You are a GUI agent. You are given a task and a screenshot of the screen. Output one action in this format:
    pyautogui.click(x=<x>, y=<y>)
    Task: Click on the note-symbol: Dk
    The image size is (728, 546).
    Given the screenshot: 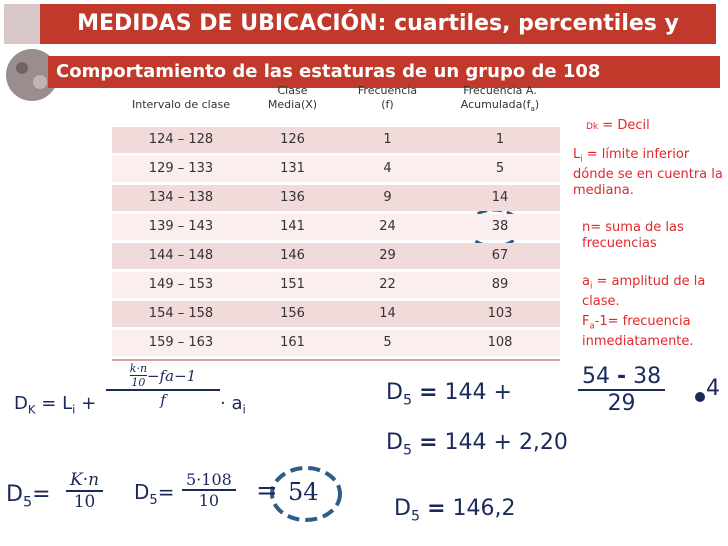 What is the action you would take?
    pyautogui.click(x=592, y=127)
    